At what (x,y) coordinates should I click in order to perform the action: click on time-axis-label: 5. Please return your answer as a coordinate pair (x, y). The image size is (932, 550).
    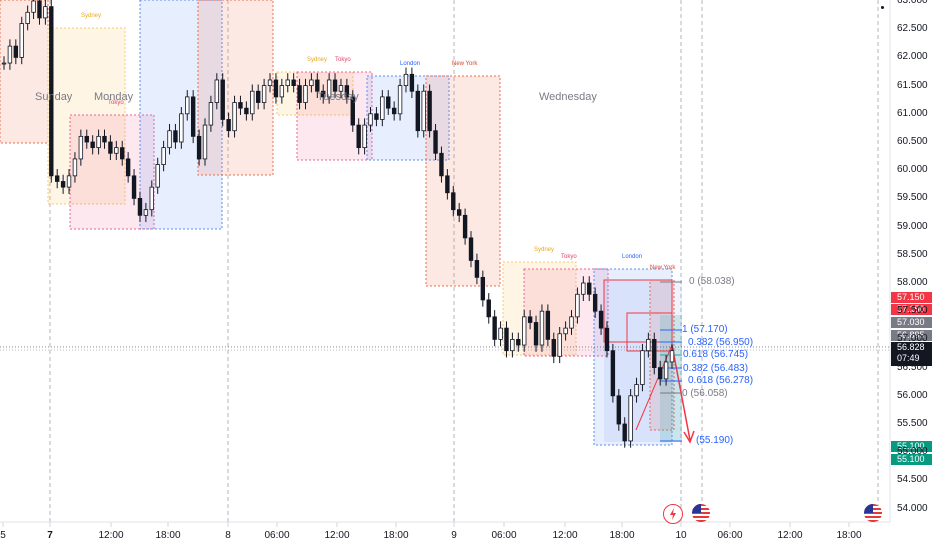
    Looking at the image, I should click on (3, 535).